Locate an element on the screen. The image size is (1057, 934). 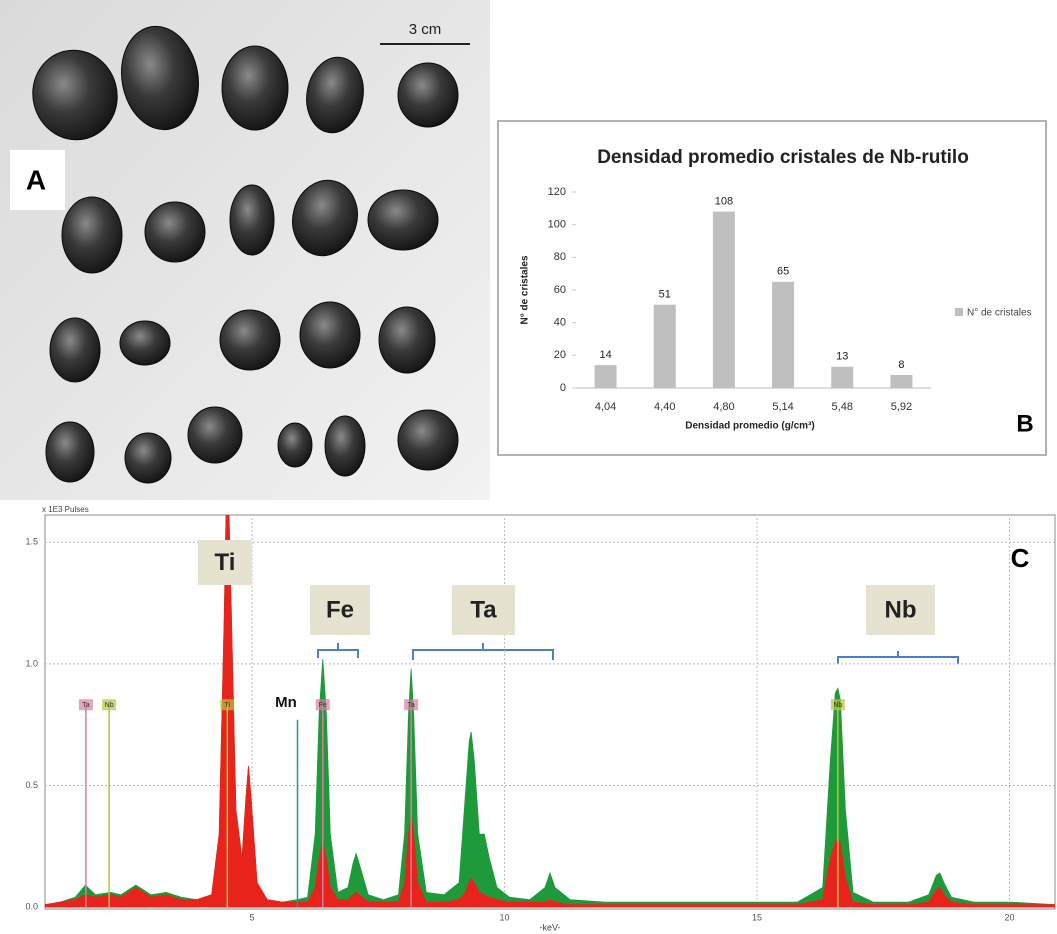
x-tick-label: 15 is located at coordinates (757, 917).